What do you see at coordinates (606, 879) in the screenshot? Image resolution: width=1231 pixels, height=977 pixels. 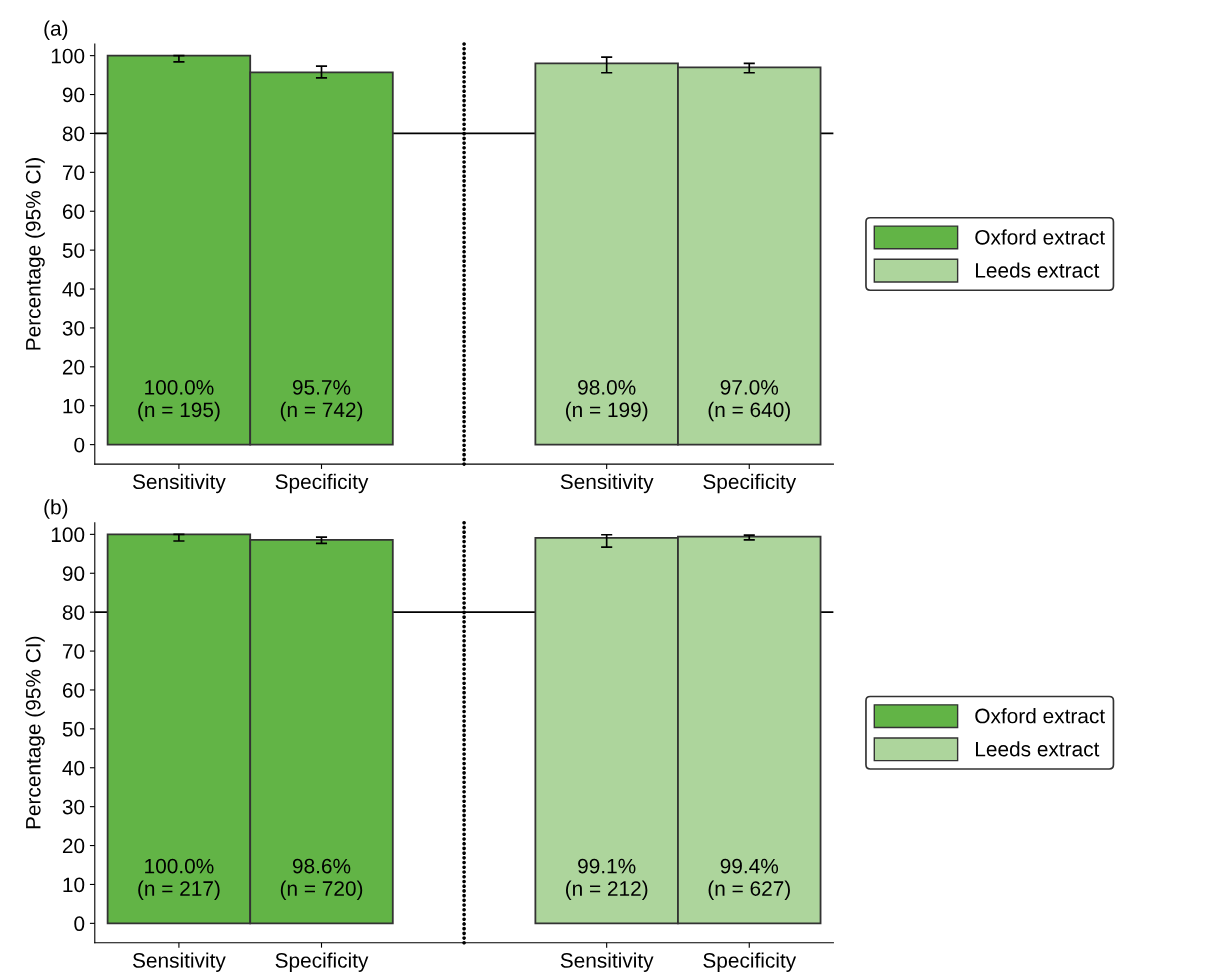 I see `data-label: 99.1% (n = 212)` at bounding box center [606, 879].